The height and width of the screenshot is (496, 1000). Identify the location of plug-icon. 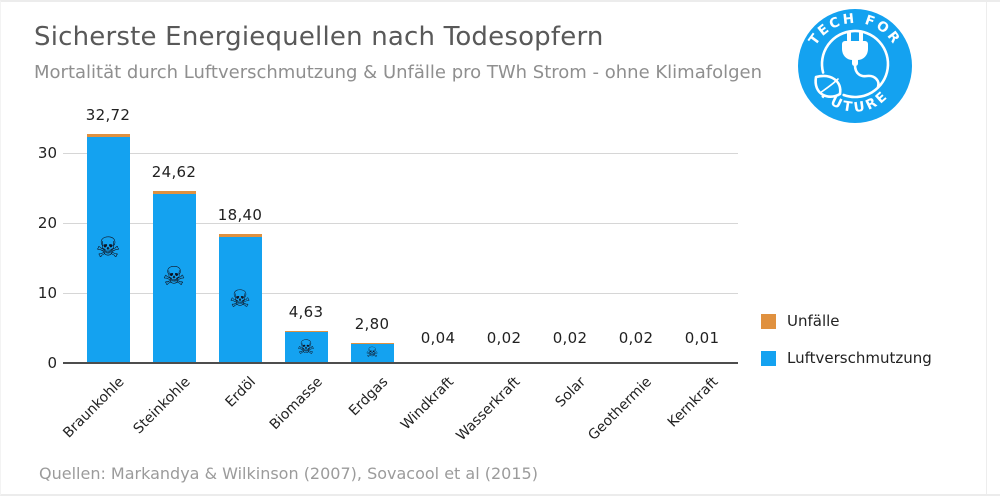
(855, 48).